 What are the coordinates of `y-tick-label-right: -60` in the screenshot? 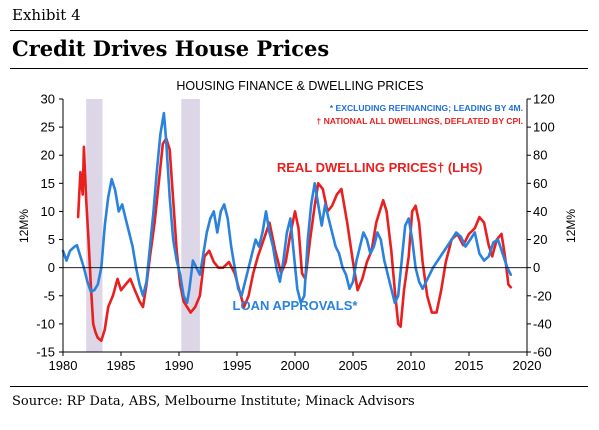 It's located at (542, 352).